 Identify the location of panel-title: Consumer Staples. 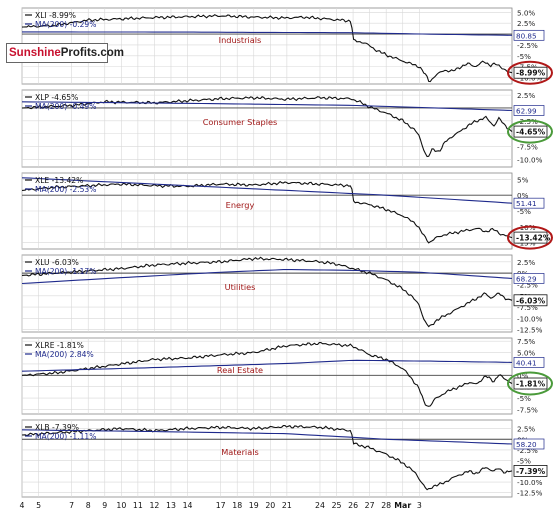
(240, 122).